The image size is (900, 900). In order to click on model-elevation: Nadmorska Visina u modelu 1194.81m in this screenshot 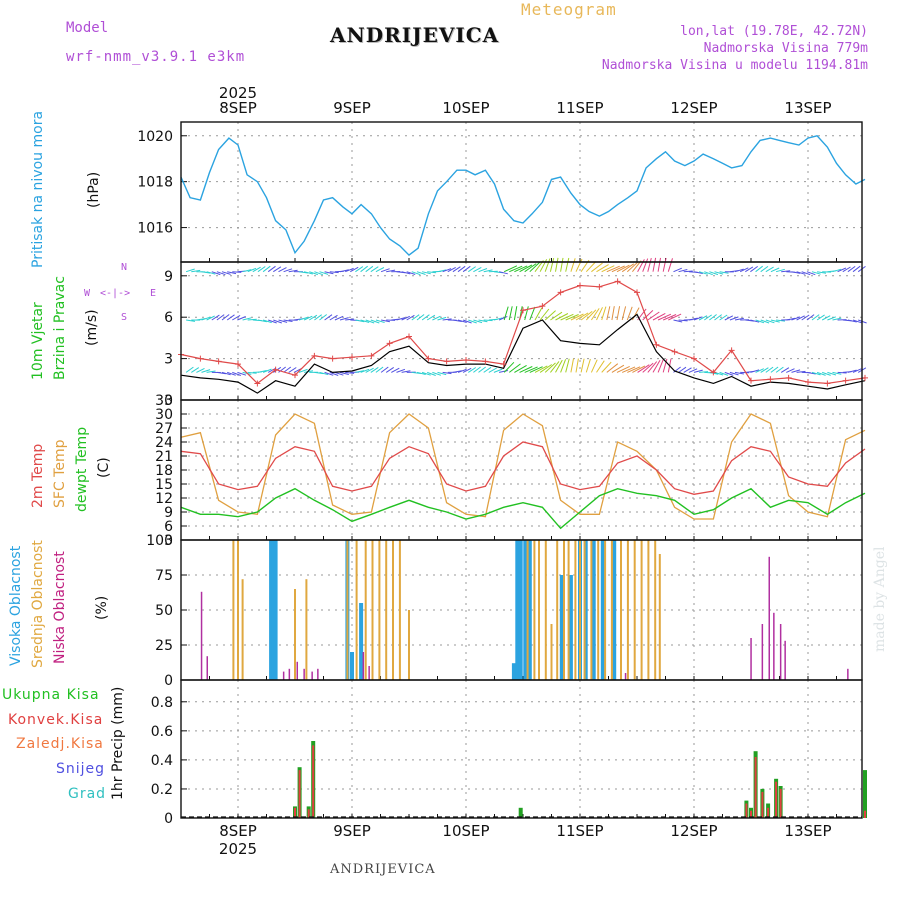, I will do `click(734, 65)`.